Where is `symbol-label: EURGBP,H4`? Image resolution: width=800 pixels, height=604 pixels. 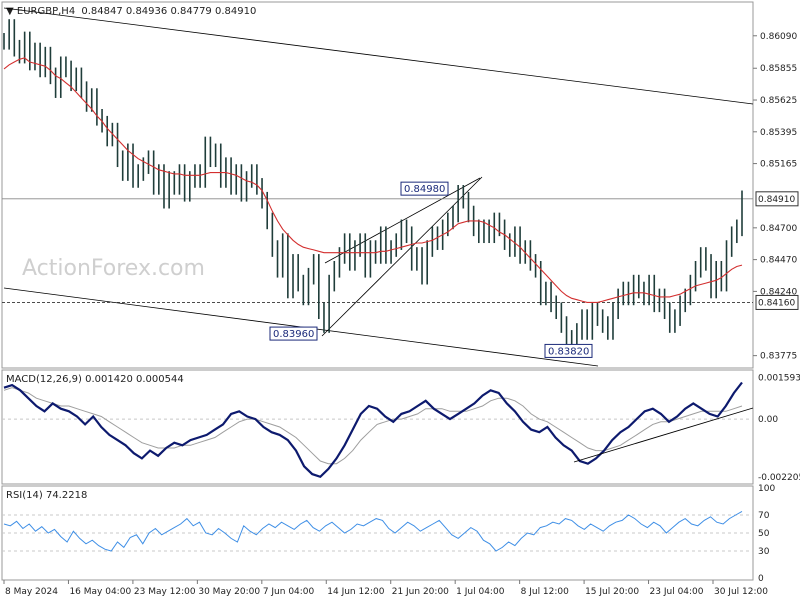
symbol-label: EURGBP,H4 is located at coordinates (46, 11).